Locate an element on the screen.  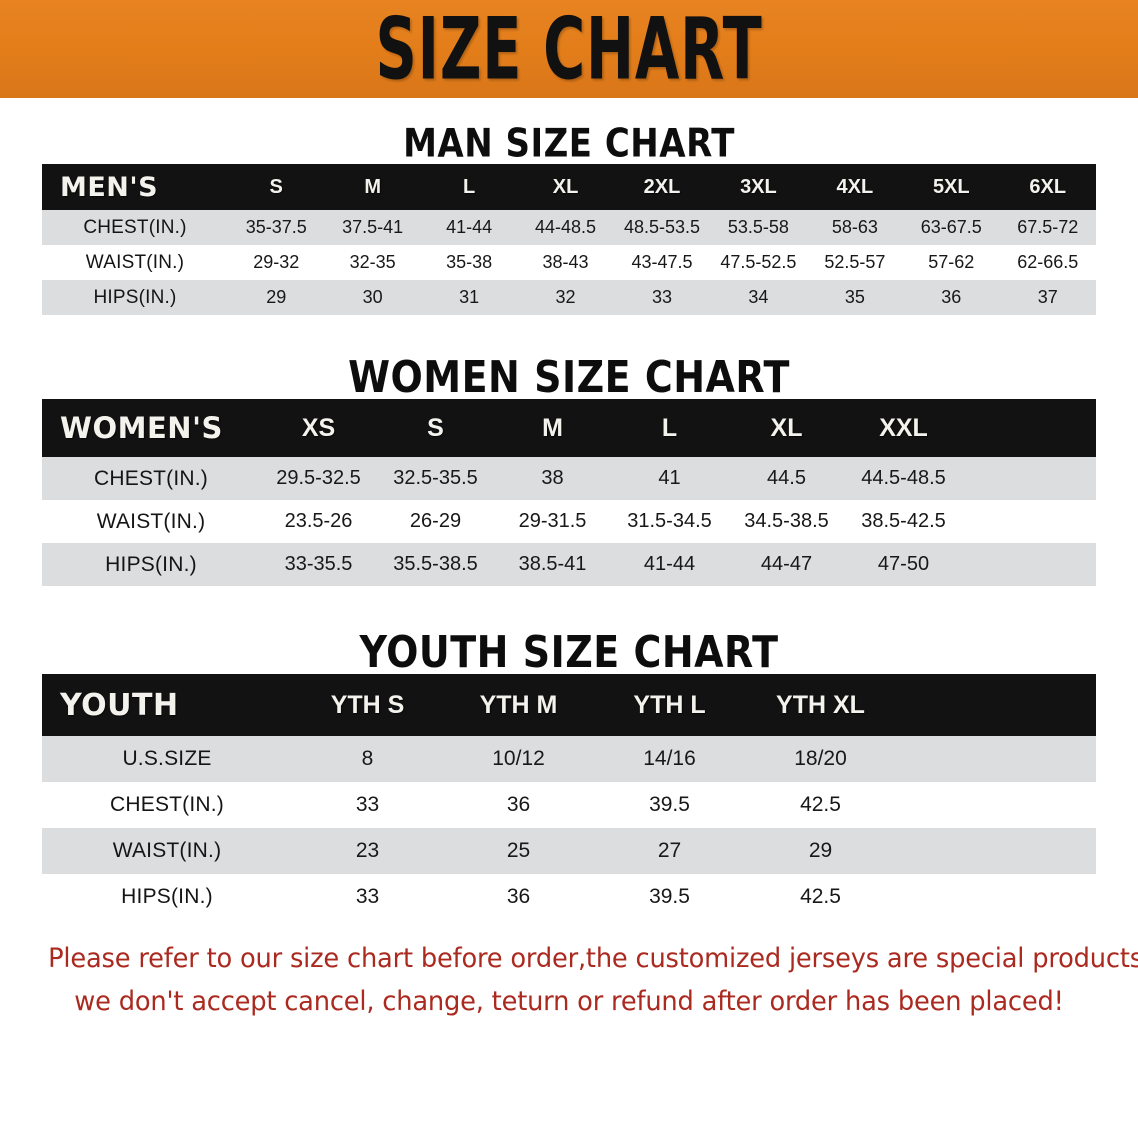
women-waist-xl: 34.5-38.5 is located at coordinates (786, 521).